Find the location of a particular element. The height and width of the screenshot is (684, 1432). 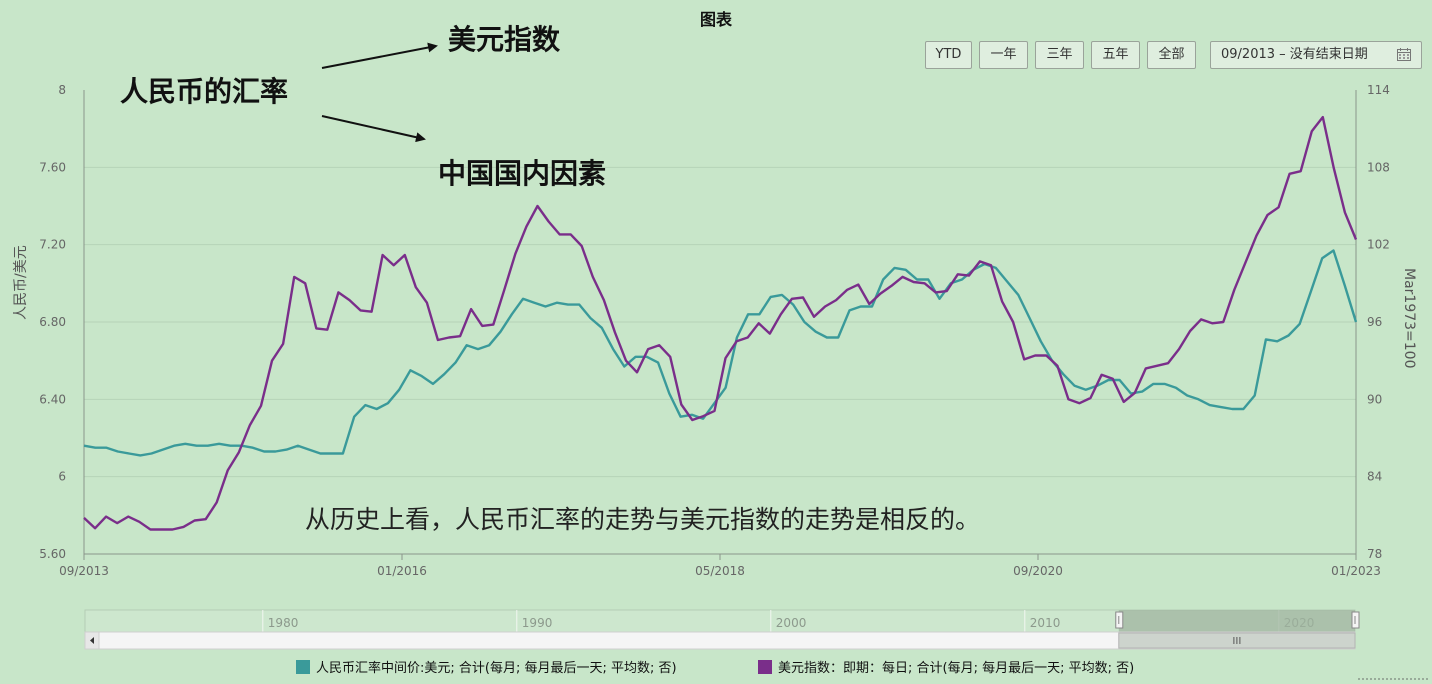

y-right-tick-label: 78 is located at coordinates (1374, 554).